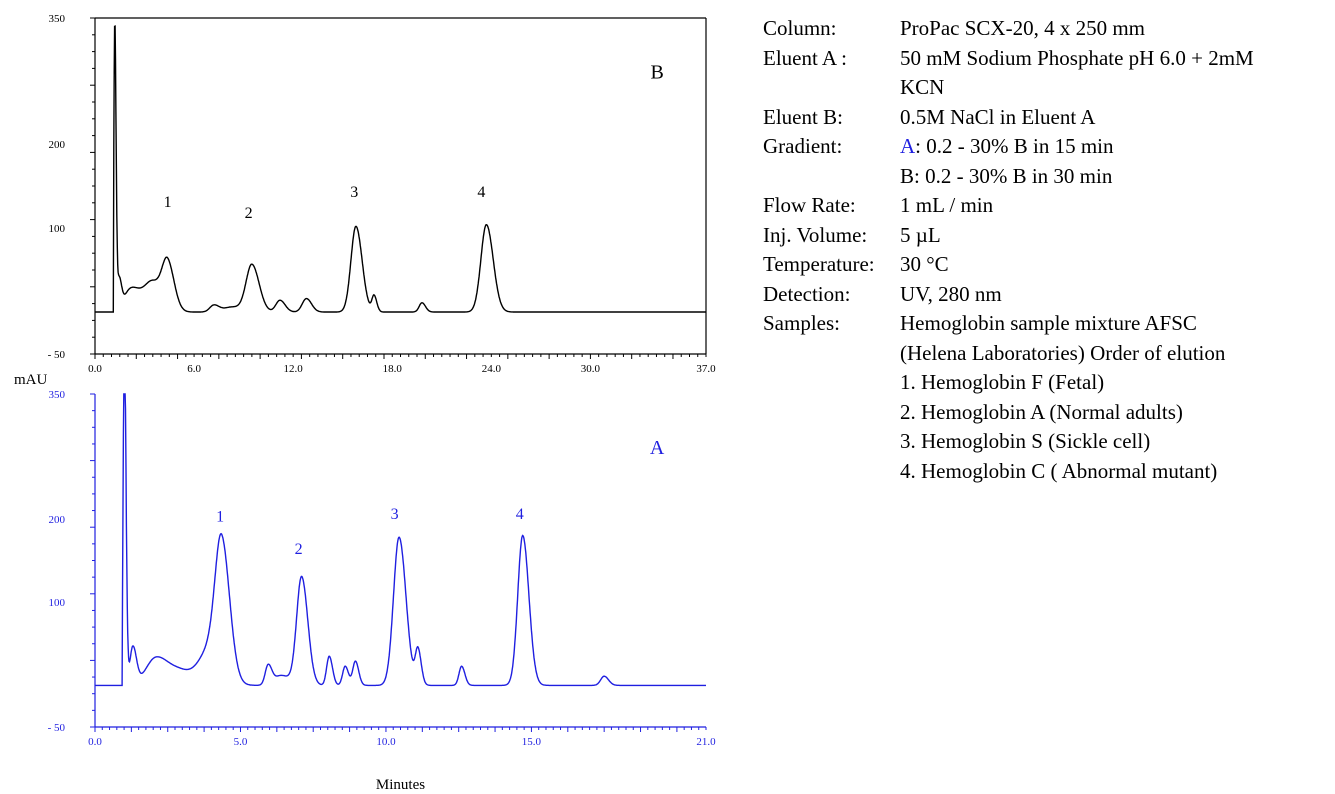 The height and width of the screenshot is (794, 1335). What do you see at coordinates (803, 116) in the screenshot?
I see `eluent-b-key: Eluent B:` at bounding box center [803, 116].